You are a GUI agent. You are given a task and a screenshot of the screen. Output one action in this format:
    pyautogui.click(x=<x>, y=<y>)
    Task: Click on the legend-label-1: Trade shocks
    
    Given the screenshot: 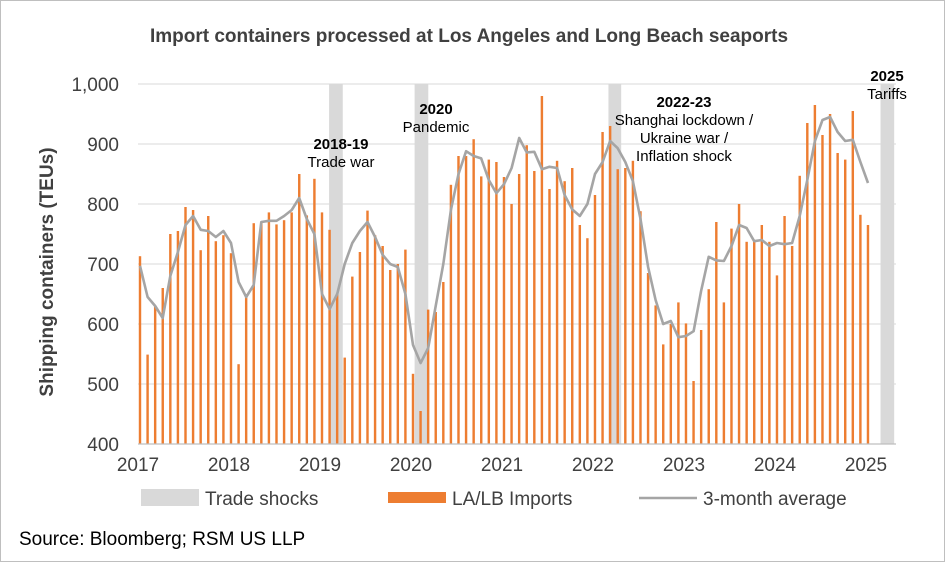 What is the action you would take?
    pyautogui.click(x=261, y=499)
    